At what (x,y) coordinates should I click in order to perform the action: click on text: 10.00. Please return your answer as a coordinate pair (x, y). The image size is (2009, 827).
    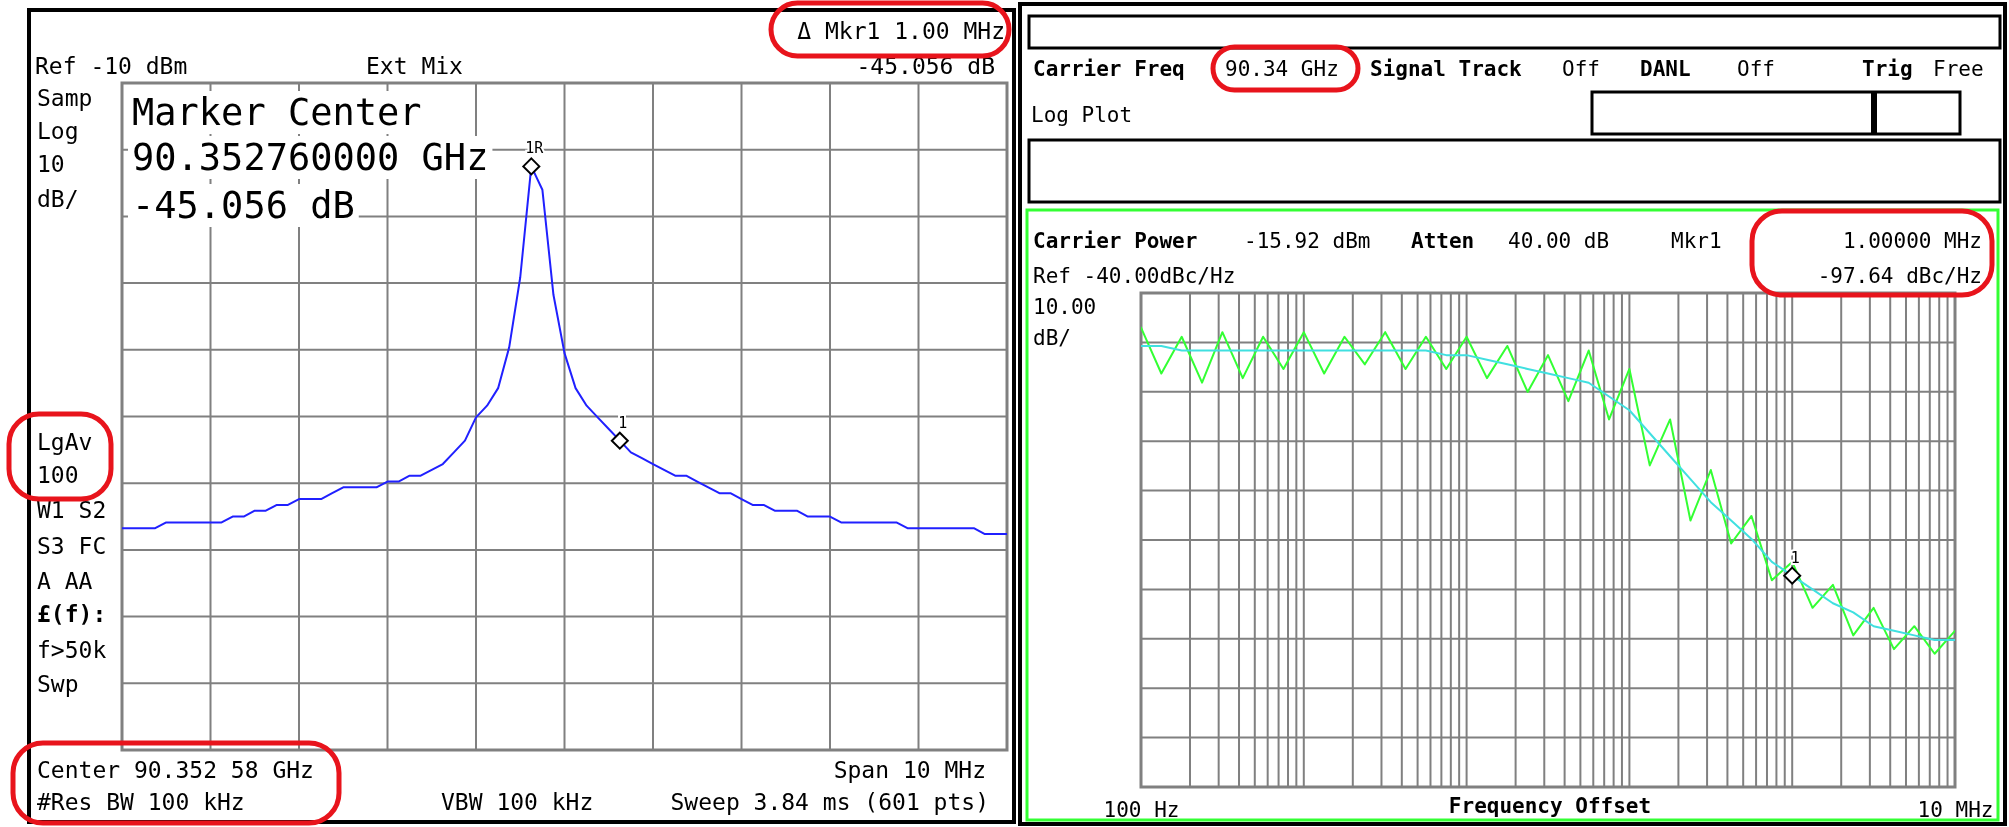
    Looking at the image, I should click on (1065, 307).